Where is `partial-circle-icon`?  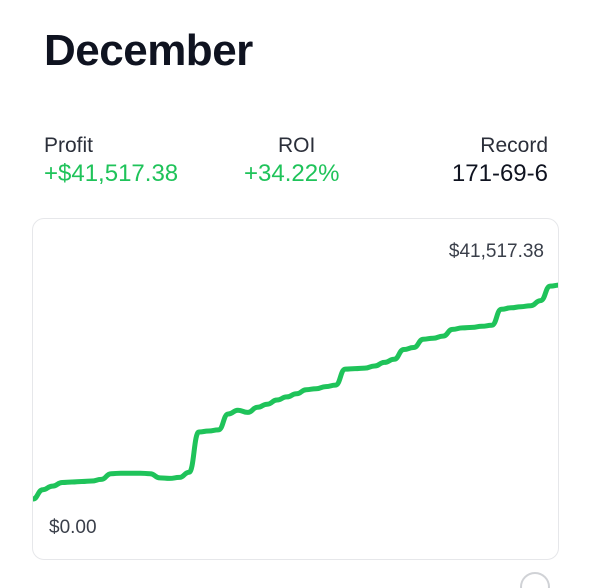
partial-circle-icon is located at coordinates (535, 580).